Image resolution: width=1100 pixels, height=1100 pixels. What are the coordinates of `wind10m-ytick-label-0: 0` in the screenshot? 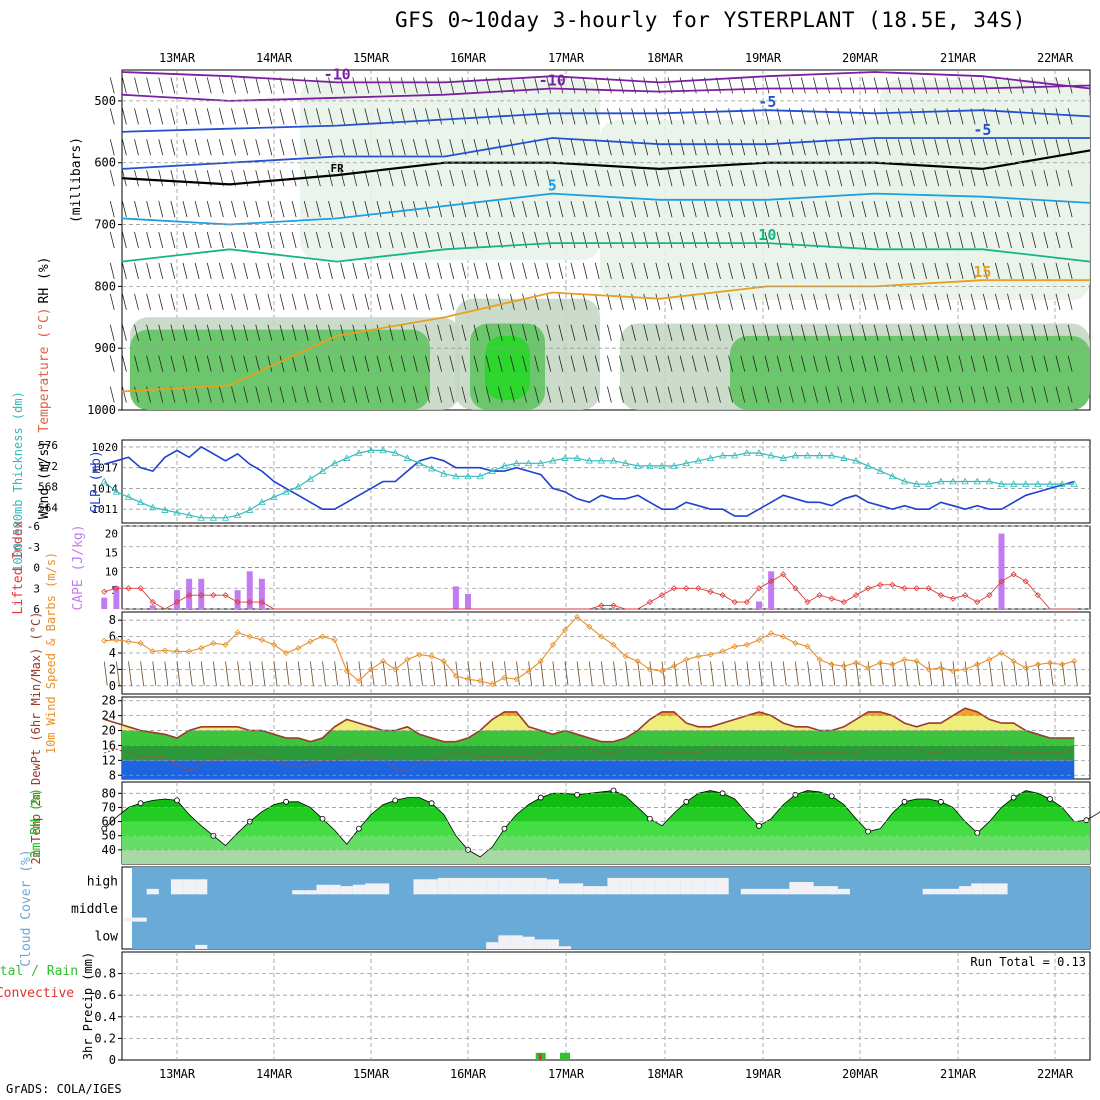 It's located at (112, 686).